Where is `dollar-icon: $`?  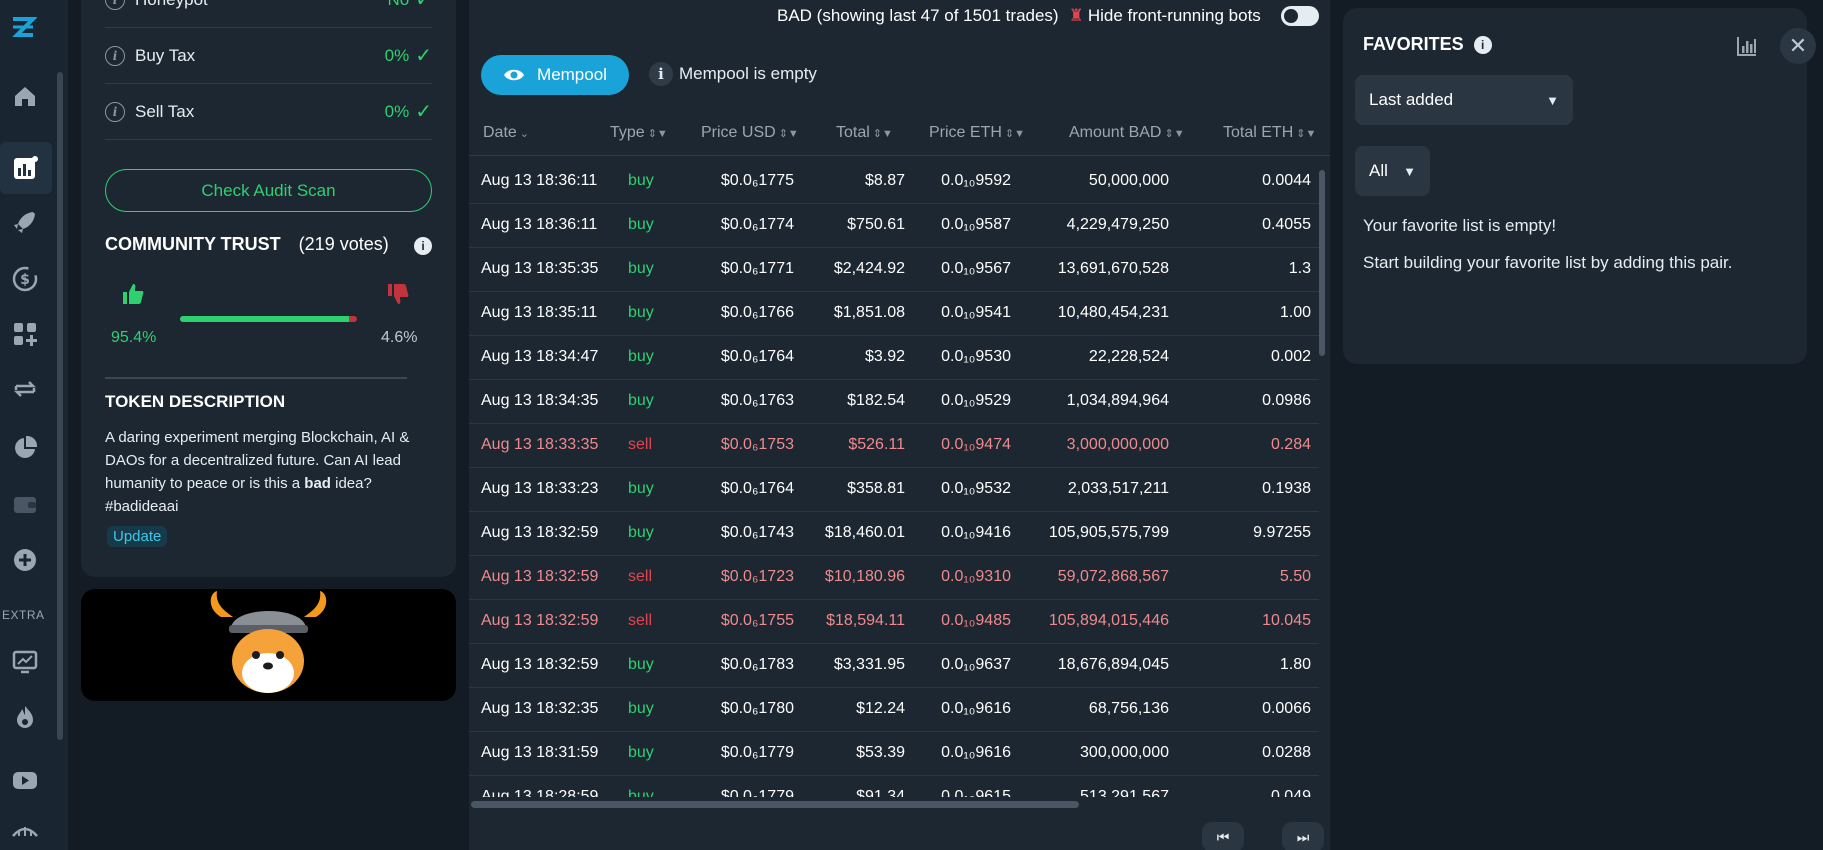 dollar-icon: $ is located at coordinates (25, 279).